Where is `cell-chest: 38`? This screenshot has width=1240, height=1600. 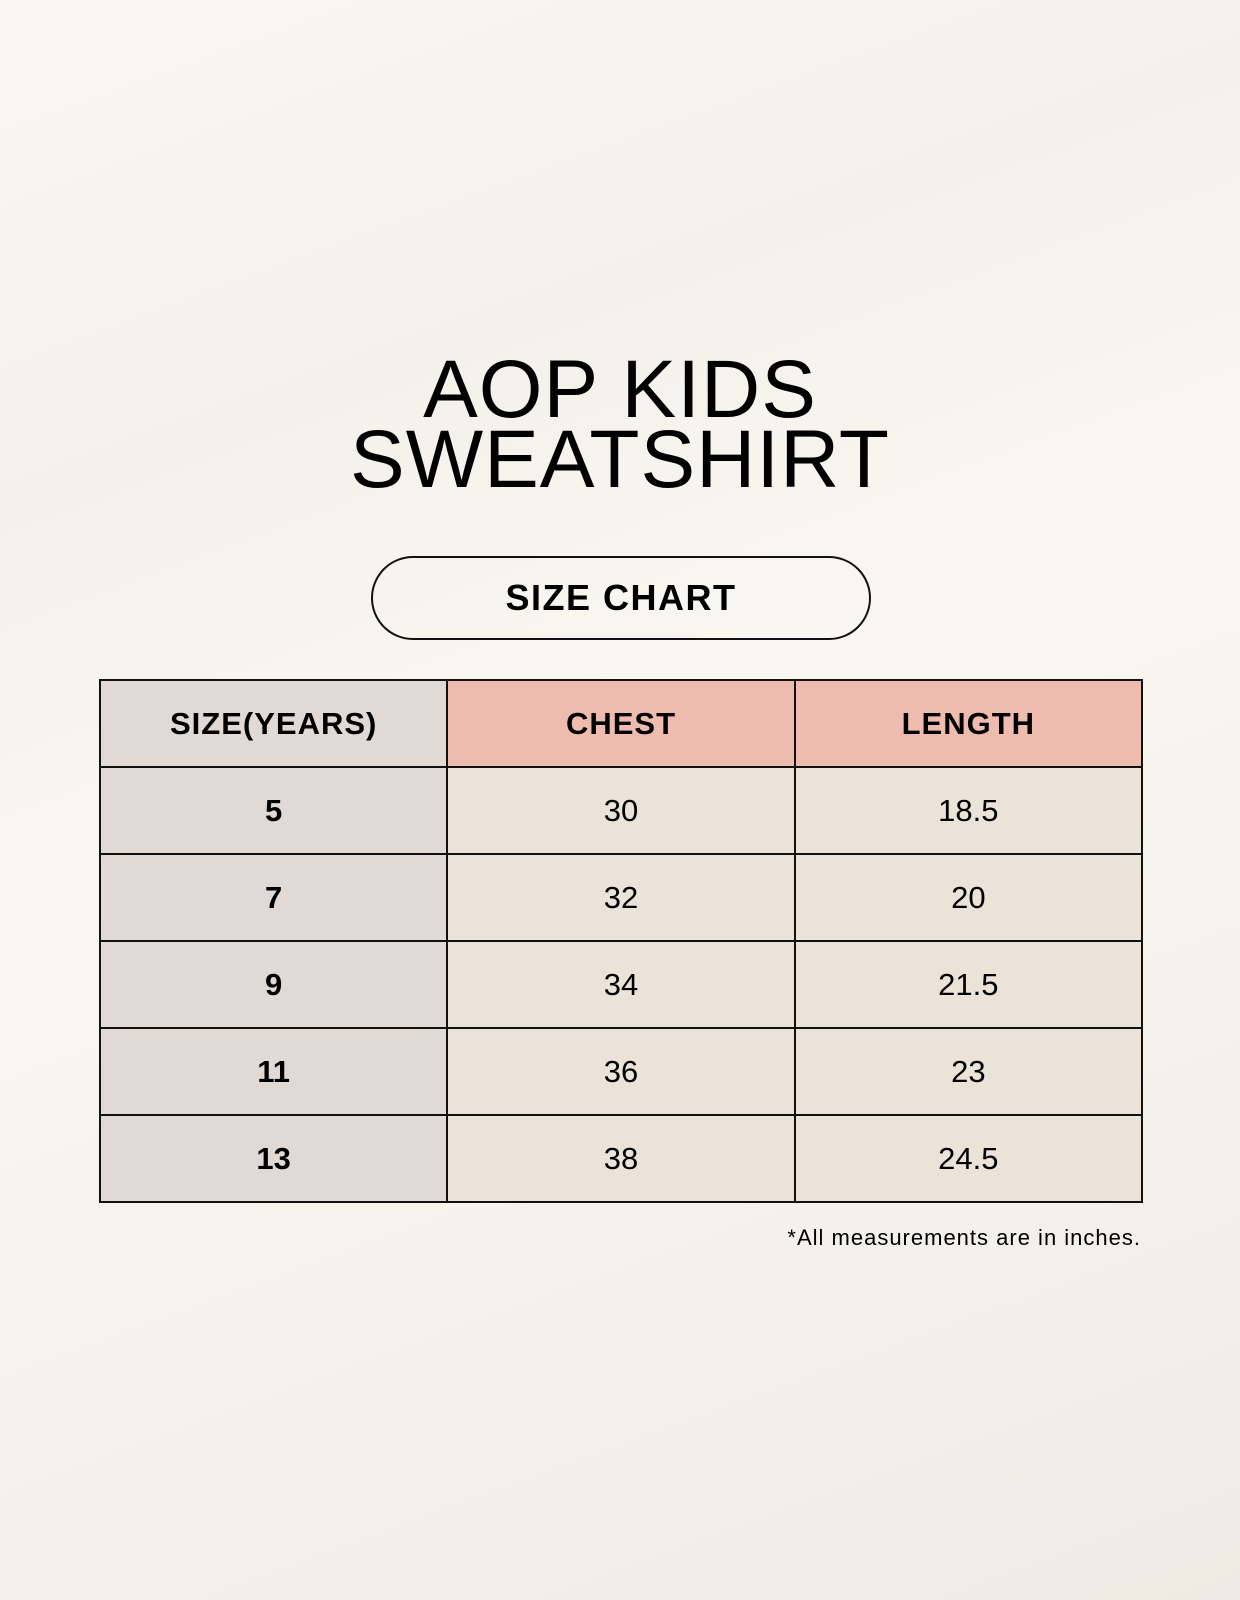 cell-chest: 38 is located at coordinates (621, 1158).